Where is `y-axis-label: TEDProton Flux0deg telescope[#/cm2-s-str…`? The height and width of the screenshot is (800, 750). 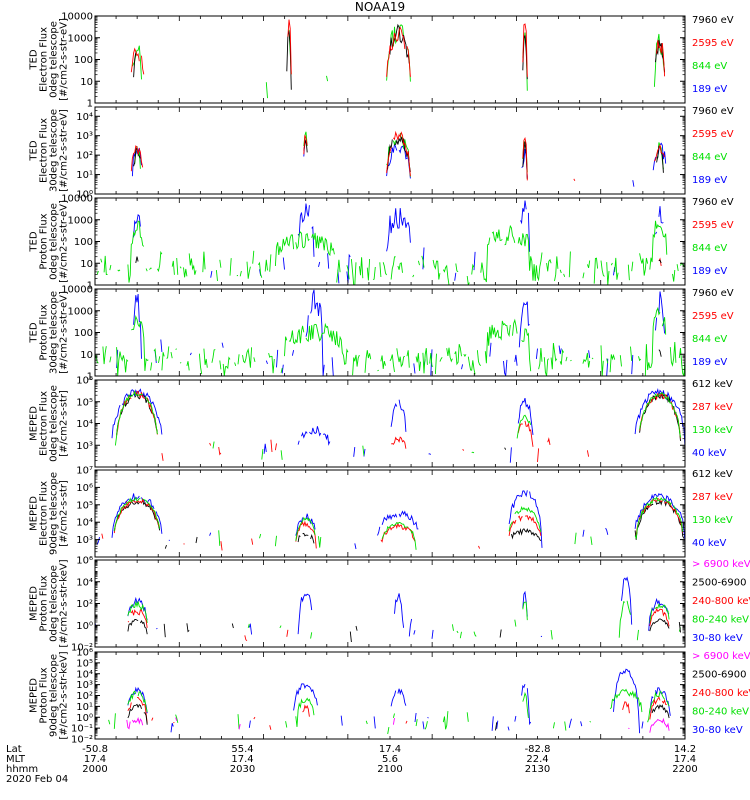
y-axis-label: TEDProton Flux0deg telescope[#/cm2-s-str… is located at coordinates (49, 241).